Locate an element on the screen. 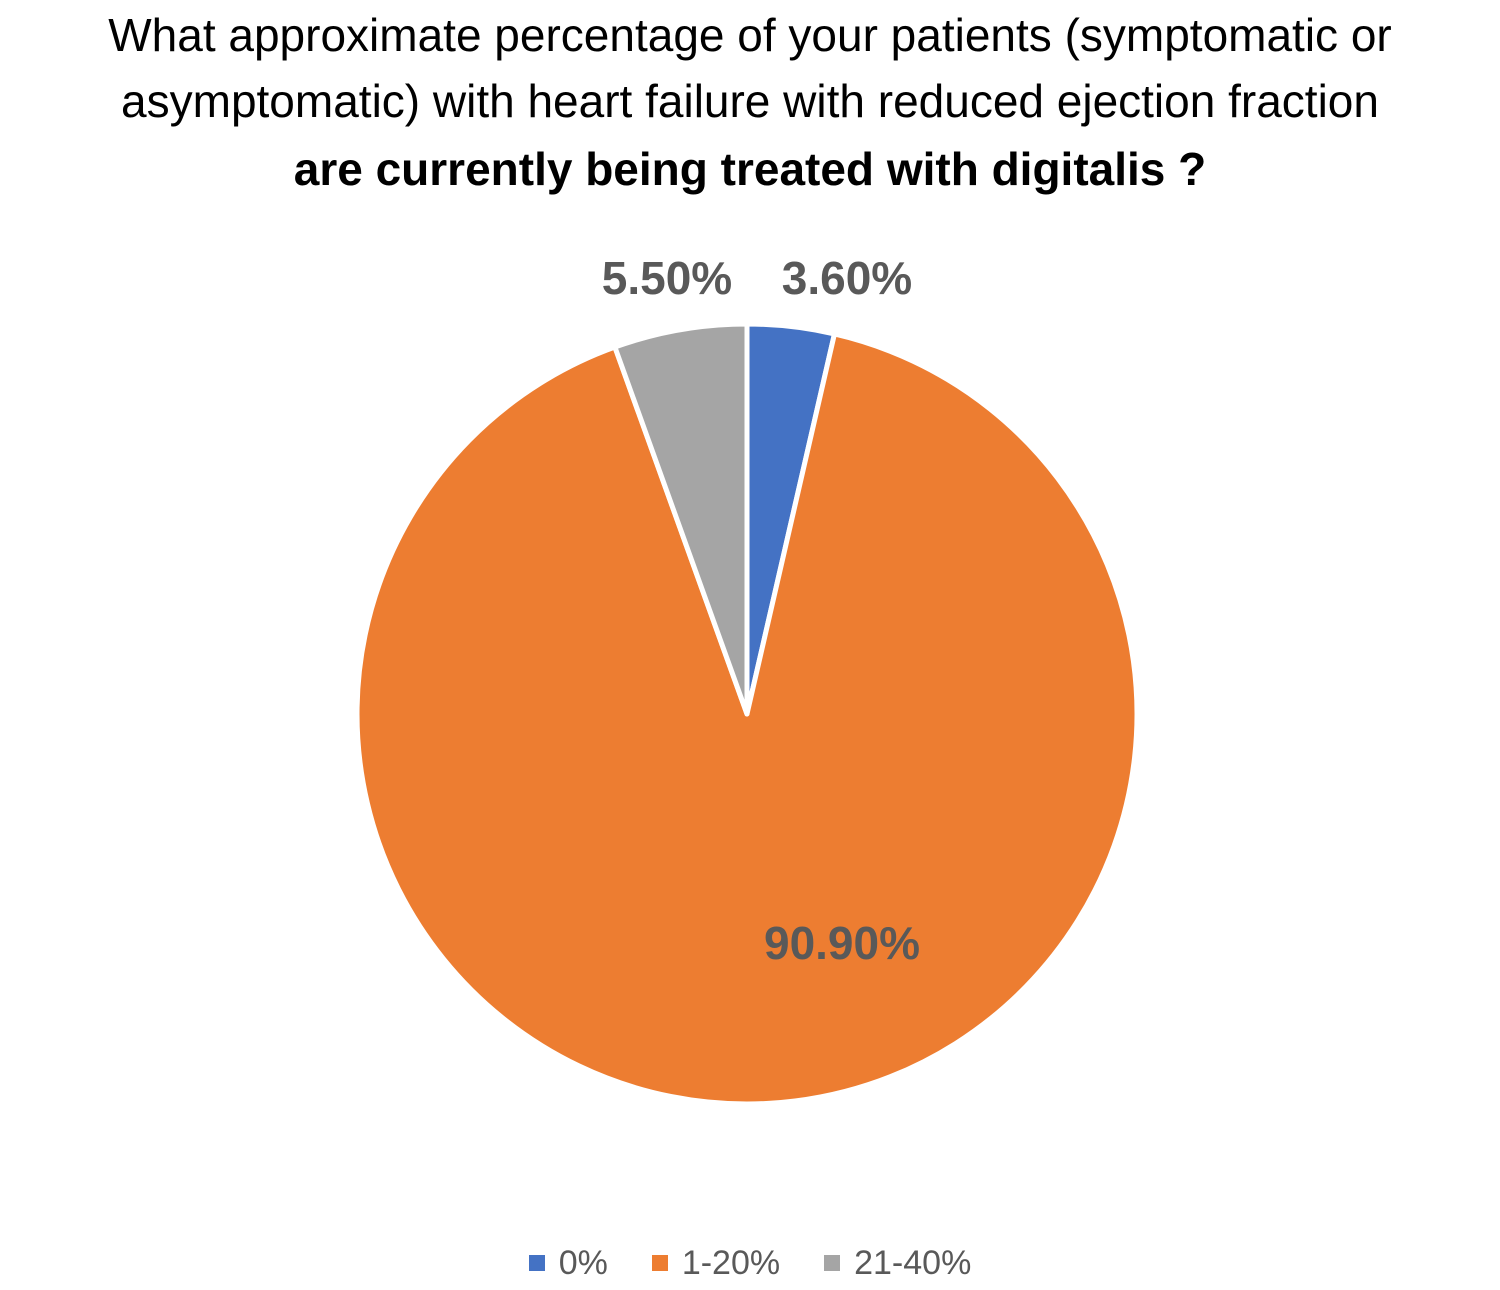 This screenshot has width=1500, height=1290. legend-item-1: 1-20% is located at coordinates (716, 1263).